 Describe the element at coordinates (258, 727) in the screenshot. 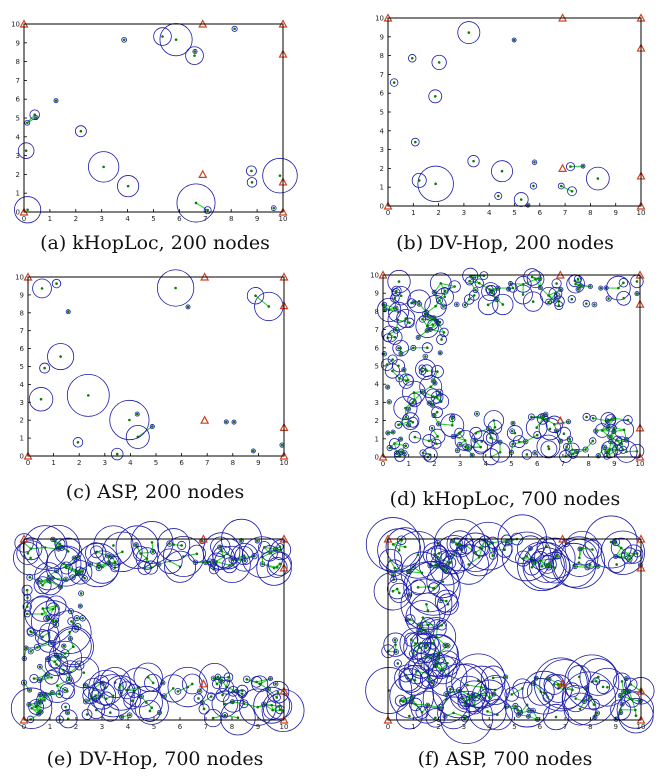

I see `x-tick-label: 9` at that location.